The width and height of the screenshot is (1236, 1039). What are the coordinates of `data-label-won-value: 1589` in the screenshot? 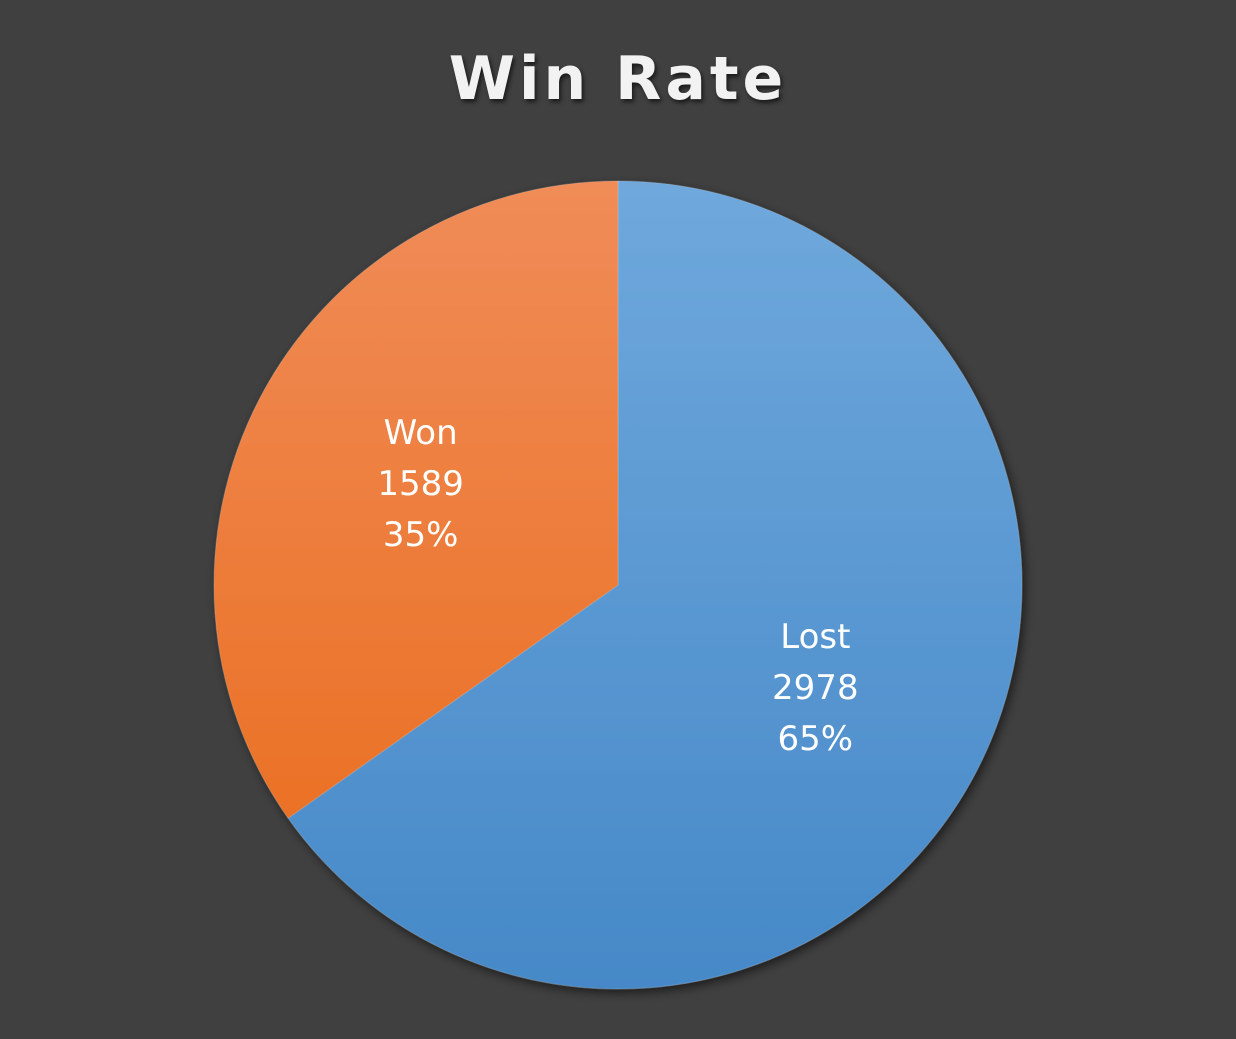 It's located at (420, 484).